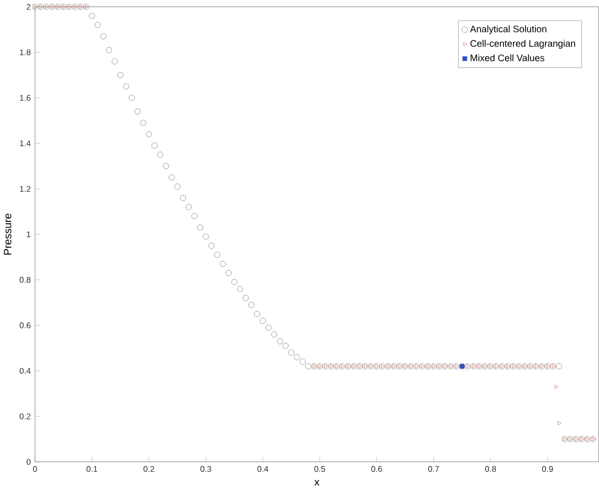 The width and height of the screenshot is (599, 489). I want to click on y-tick-label: 0.6, so click(25, 325).